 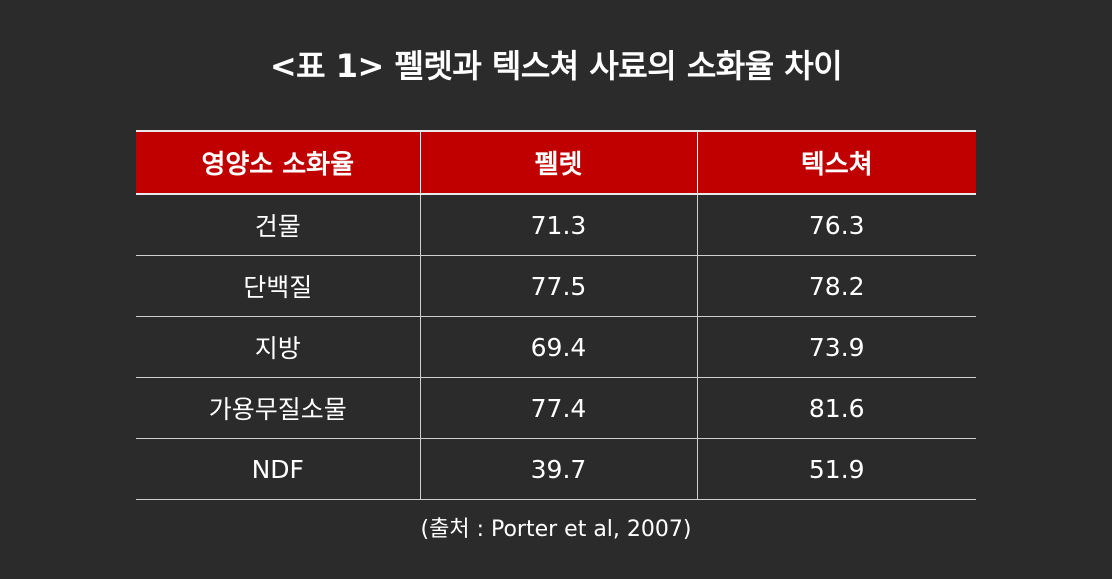 I want to click on table-row: 건물 71.3 76.3, so click(x=556, y=225).